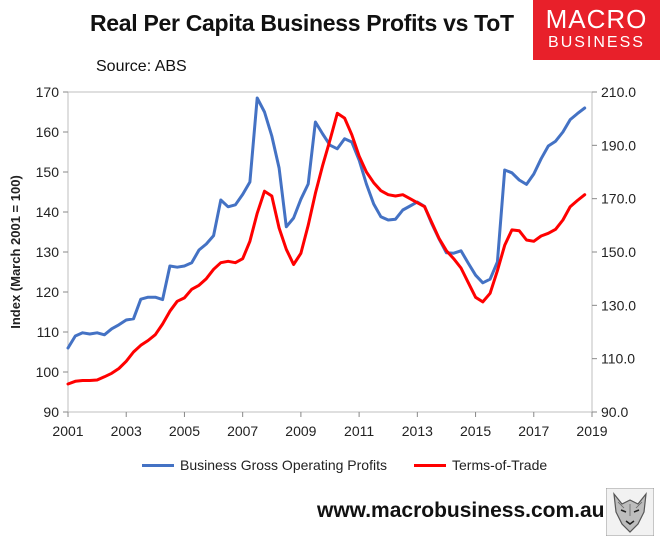 The height and width of the screenshot is (541, 660). What do you see at coordinates (51, 412) in the screenshot?
I see `y-left-tick-label: 90` at bounding box center [51, 412].